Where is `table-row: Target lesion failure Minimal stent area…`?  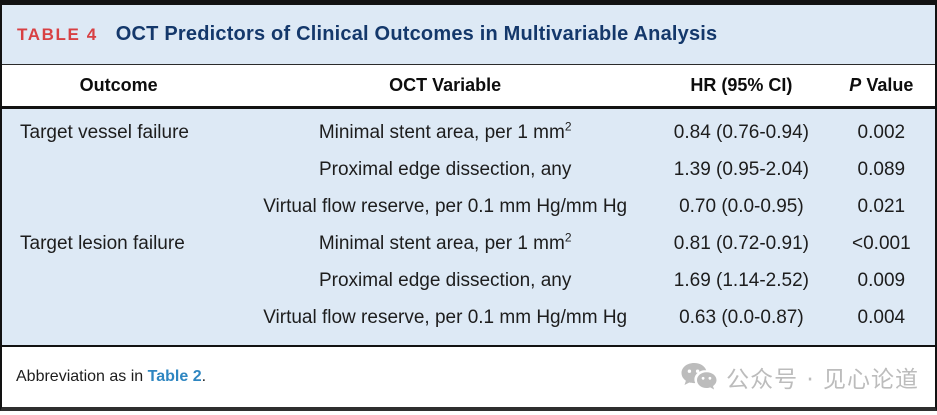 table-row: Target lesion failure Minimal stent area… is located at coordinates (468, 243).